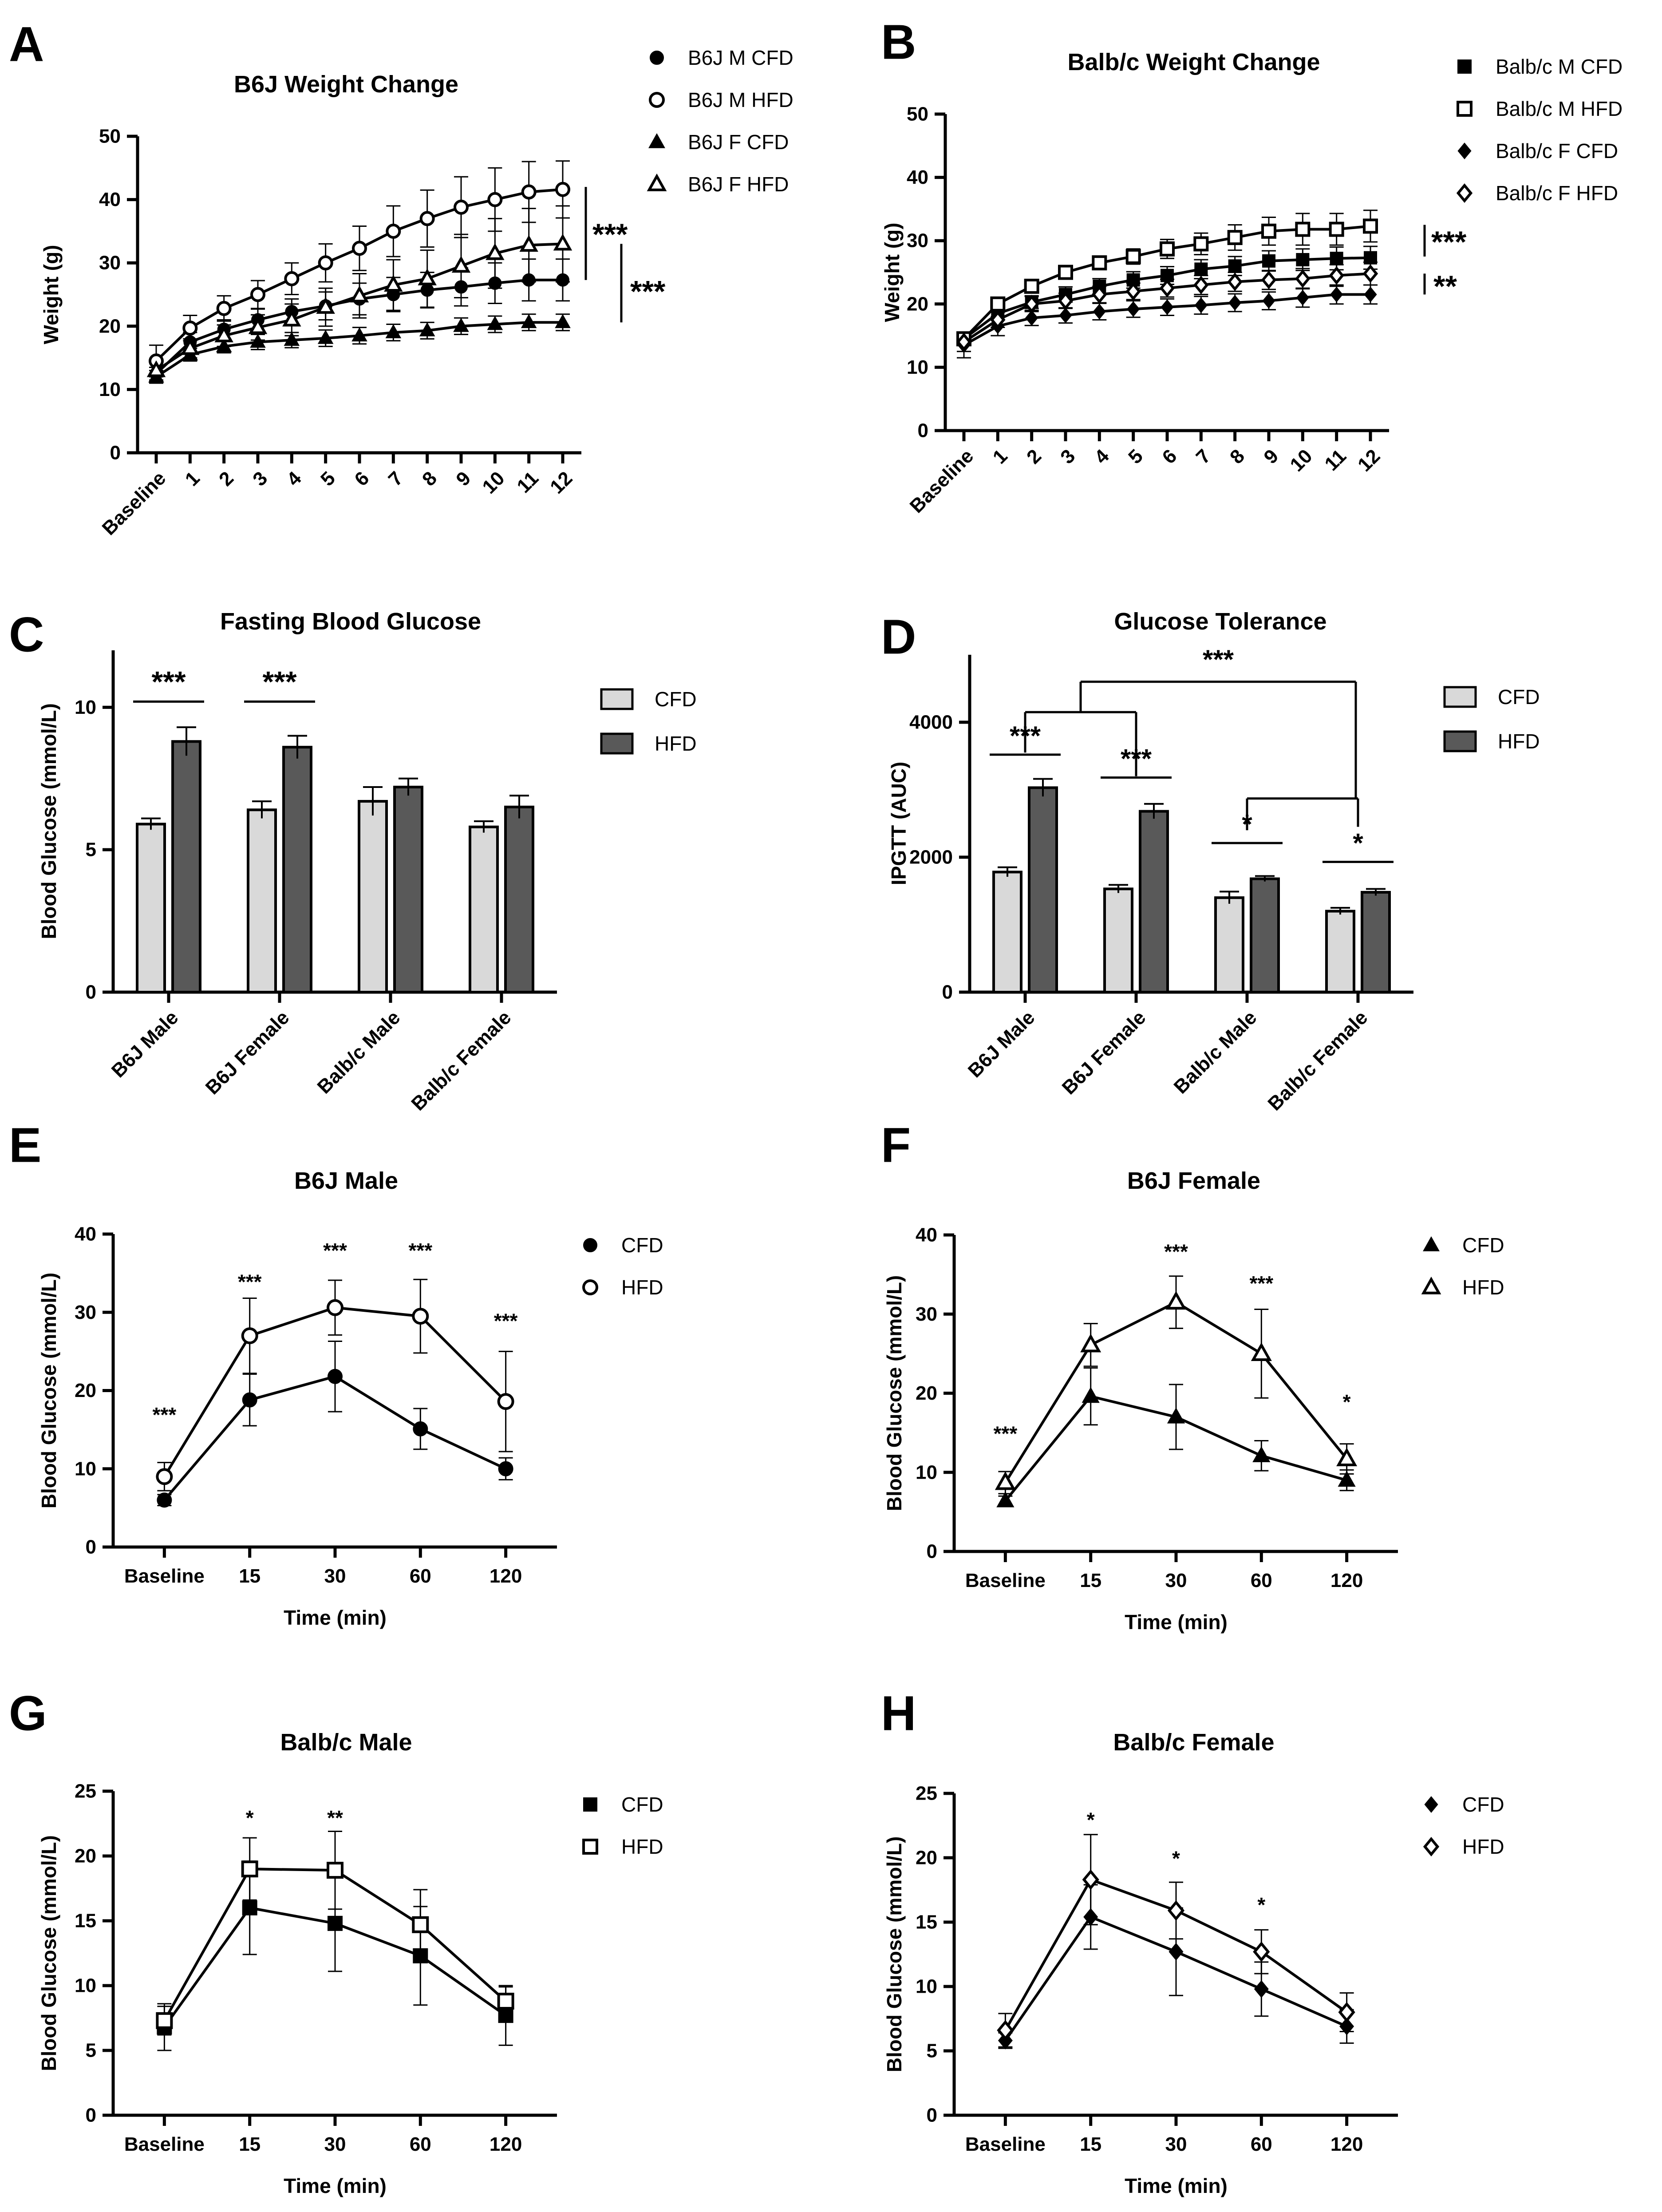 This screenshot has width=1662, height=2212. Describe the element at coordinates (395, 479) in the screenshot. I see `x-tick-label: 7` at that location.